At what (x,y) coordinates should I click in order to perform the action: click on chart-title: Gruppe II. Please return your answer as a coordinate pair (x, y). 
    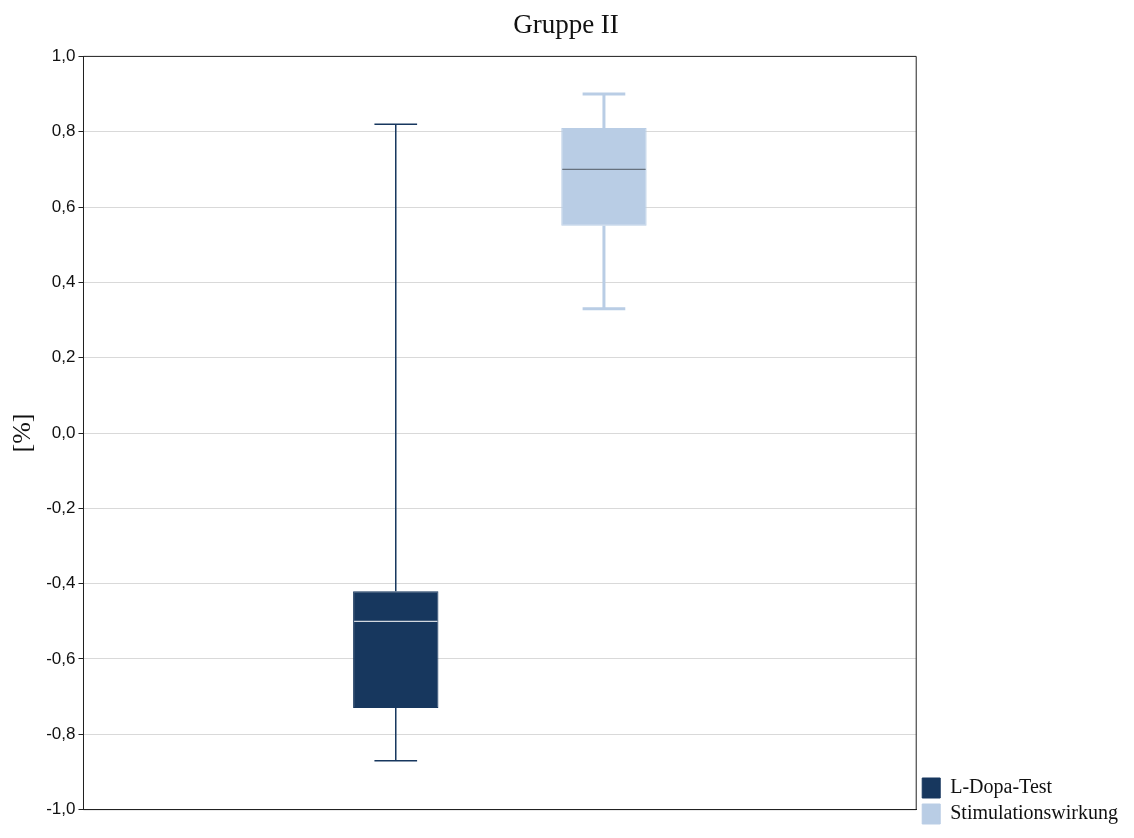
    Looking at the image, I should click on (566, 24).